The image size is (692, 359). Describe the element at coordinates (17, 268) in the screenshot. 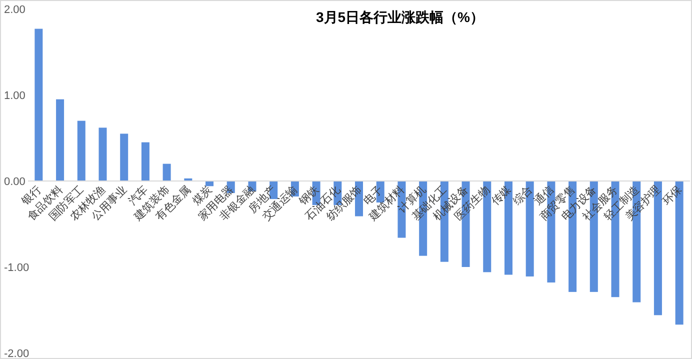

I see `y-tick-label: -1.00` at that location.